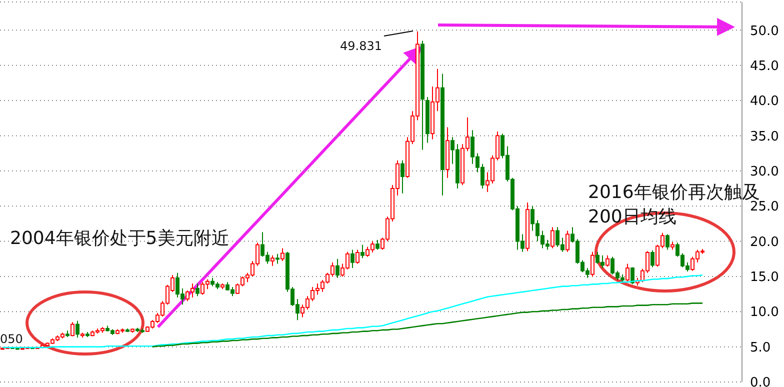  What do you see at coordinates (120, 238) in the screenshot?
I see `annotation: 2004年银价处于5美元附近` at bounding box center [120, 238].